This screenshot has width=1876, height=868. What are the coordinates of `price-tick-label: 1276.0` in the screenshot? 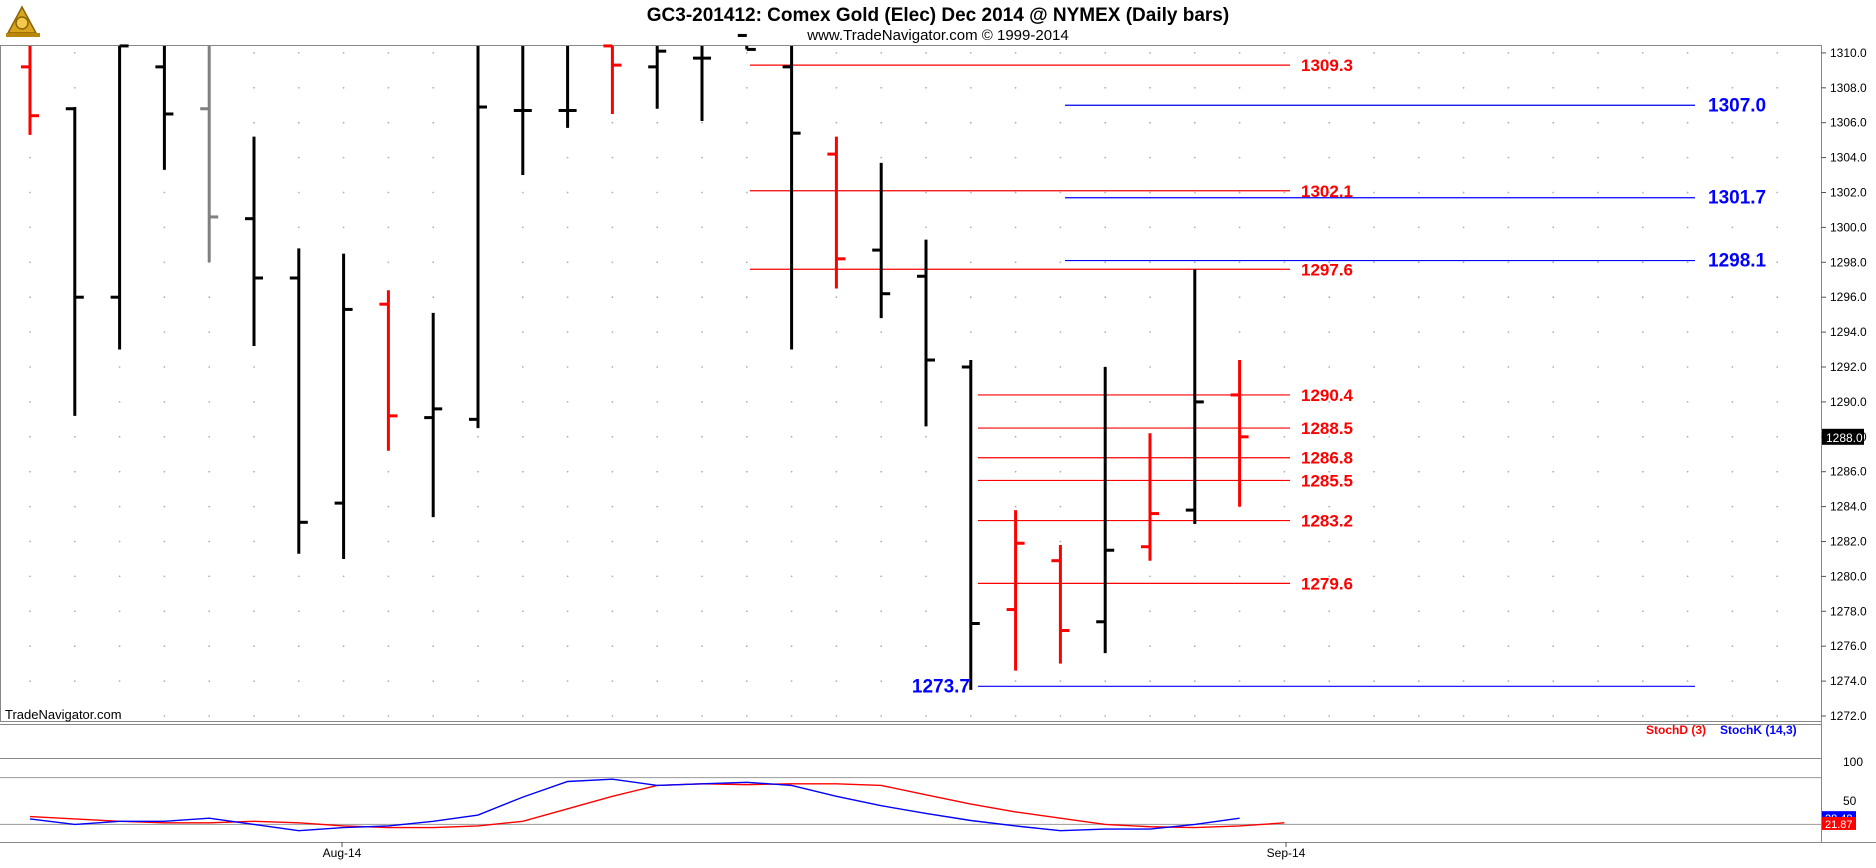 It's located at (1848, 646).